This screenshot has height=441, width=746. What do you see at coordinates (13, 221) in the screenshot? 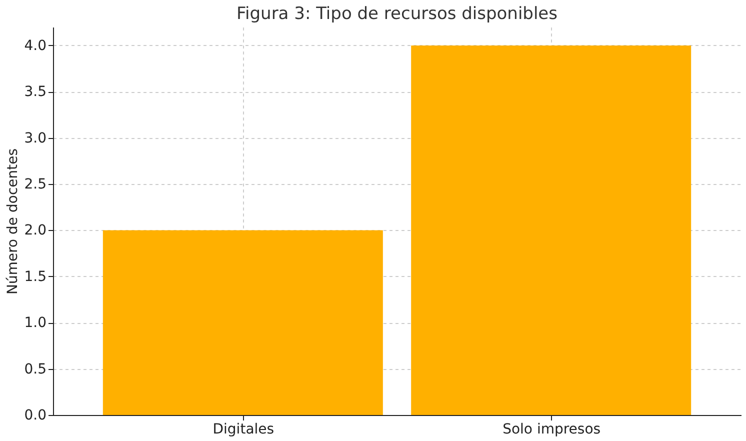
I see `y-axis-title: Número de docentes` at bounding box center [13, 221].